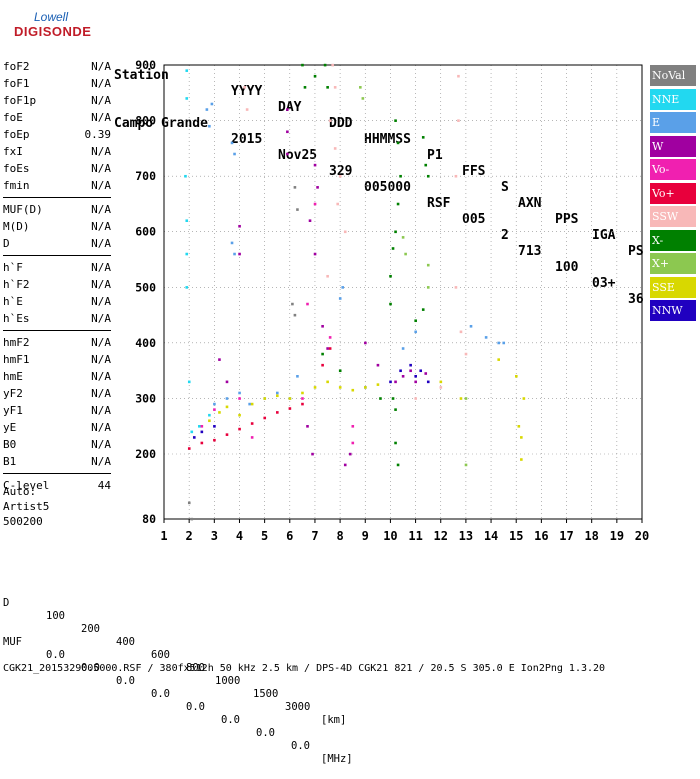 The height and width of the screenshot is (779, 700). I want to click on y-tick-label: 200, so click(145, 454).